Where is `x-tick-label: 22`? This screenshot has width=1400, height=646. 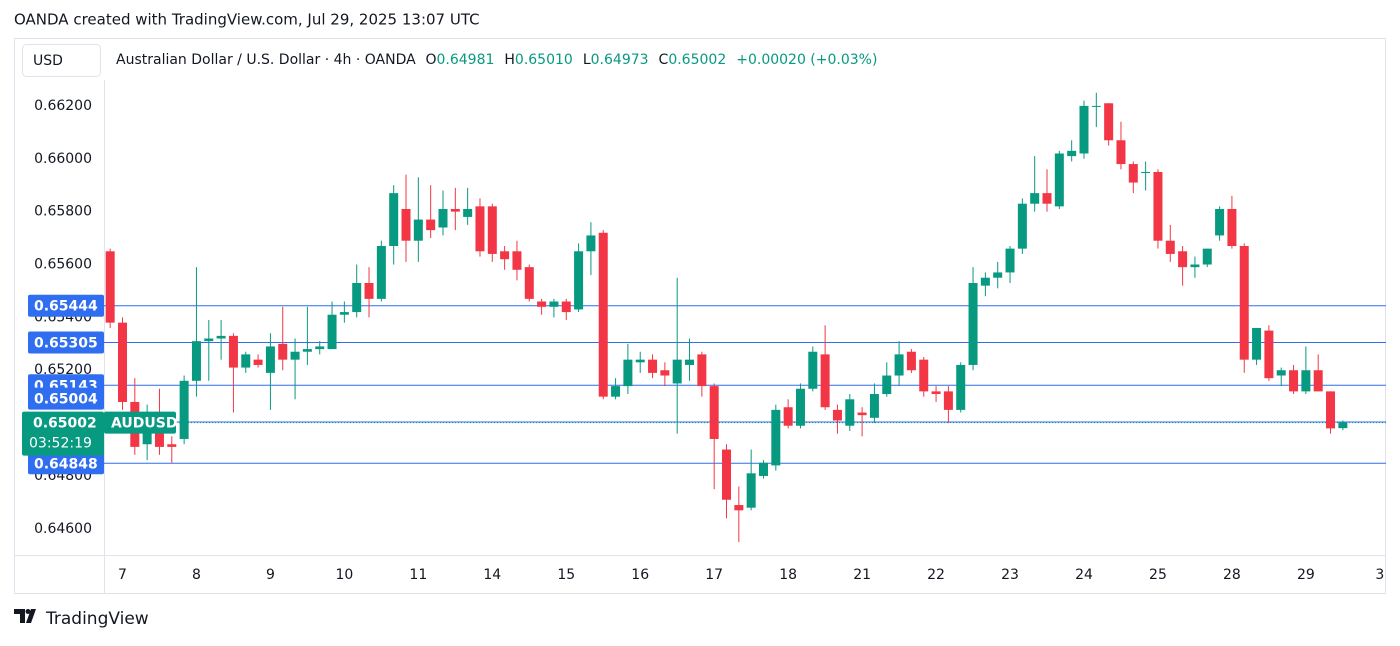
x-tick-label: 22 is located at coordinates (936, 575).